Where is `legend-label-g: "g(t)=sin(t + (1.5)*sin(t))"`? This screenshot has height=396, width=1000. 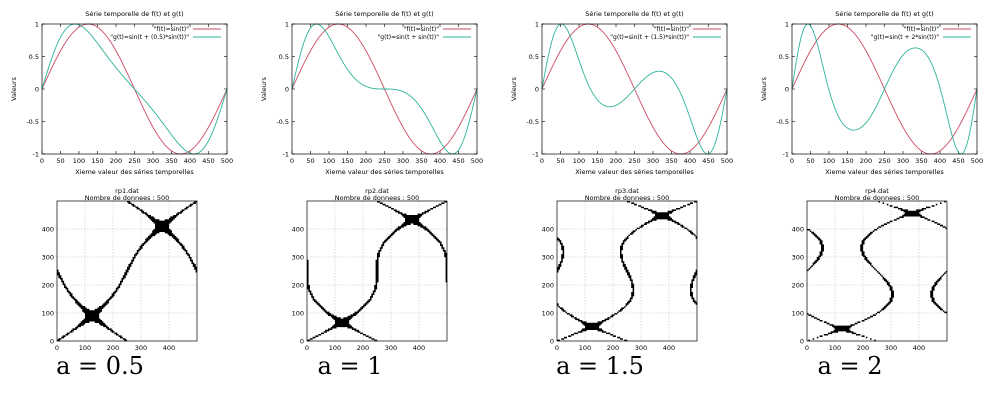 legend-label-g: "g(t)=sin(t + (1.5)*sin(t))" is located at coordinates (649, 37).